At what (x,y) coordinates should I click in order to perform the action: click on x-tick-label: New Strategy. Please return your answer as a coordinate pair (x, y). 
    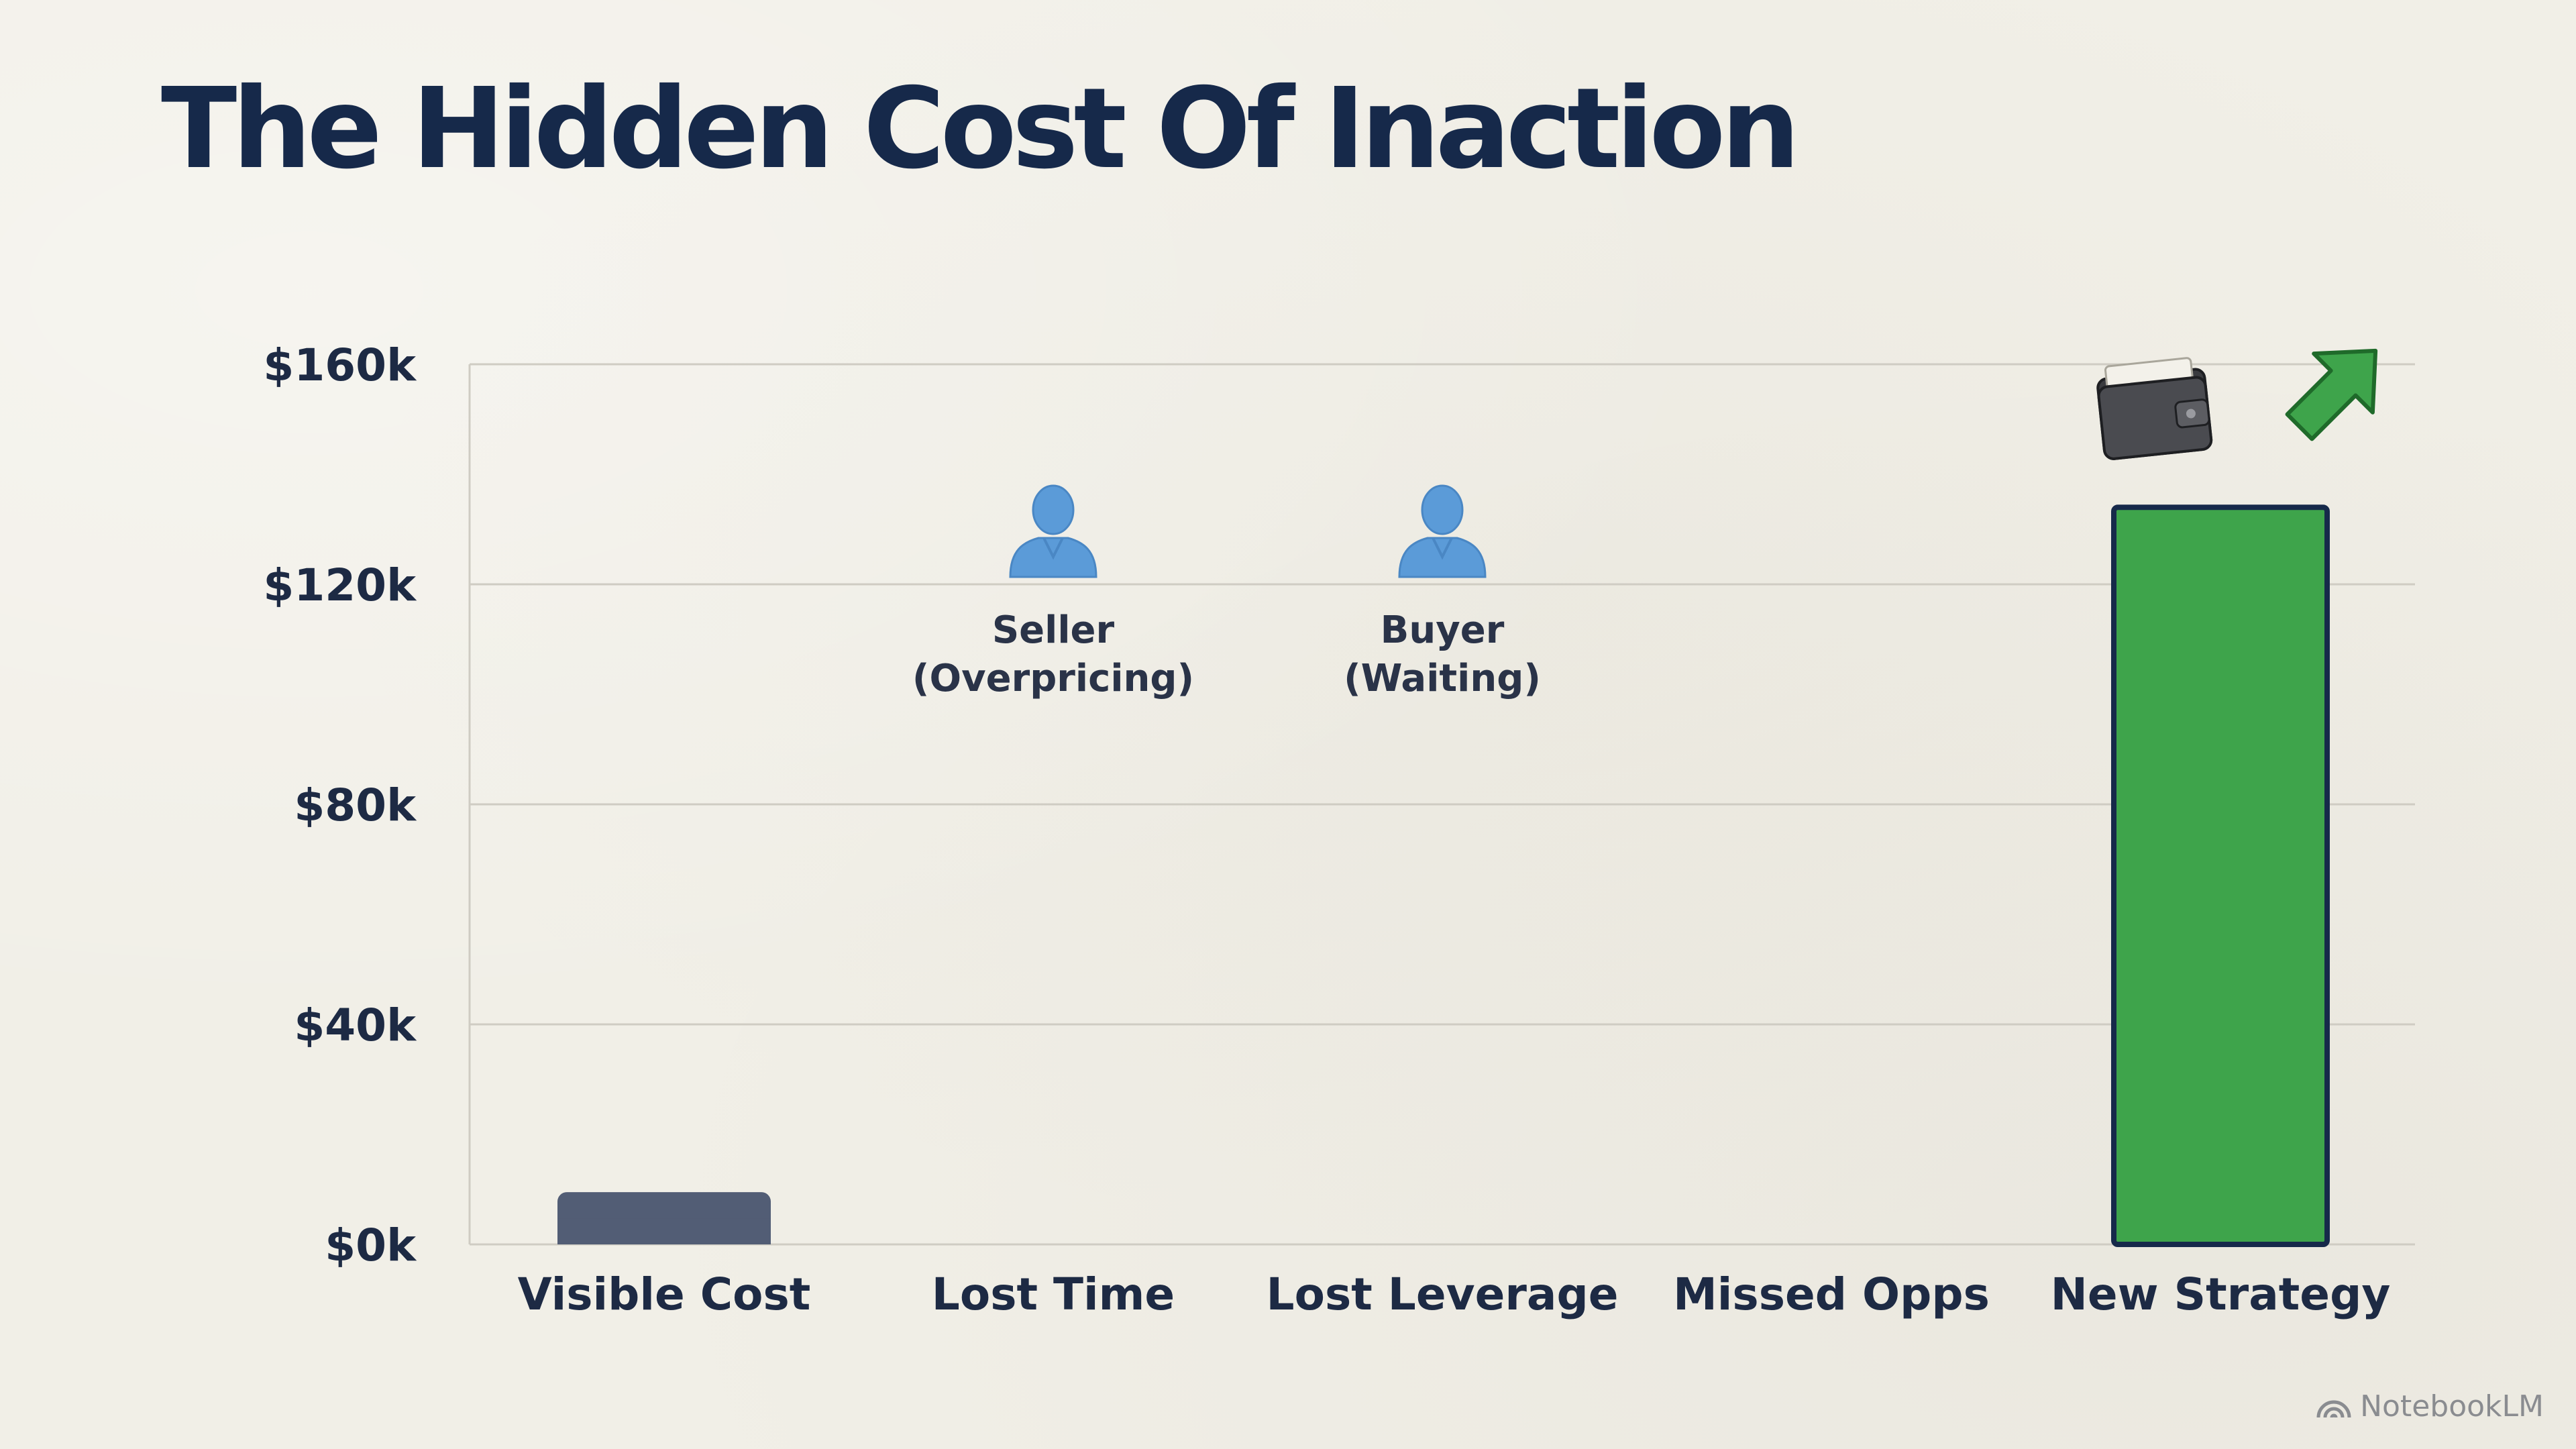
    Looking at the image, I should click on (2221, 1294).